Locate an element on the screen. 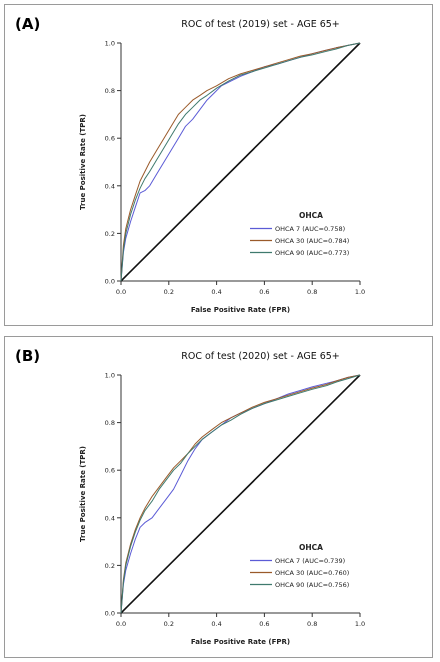 The image size is (440, 662). legend-entry: OHCA 7 (AUC=0.758) is located at coordinates (310, 229).